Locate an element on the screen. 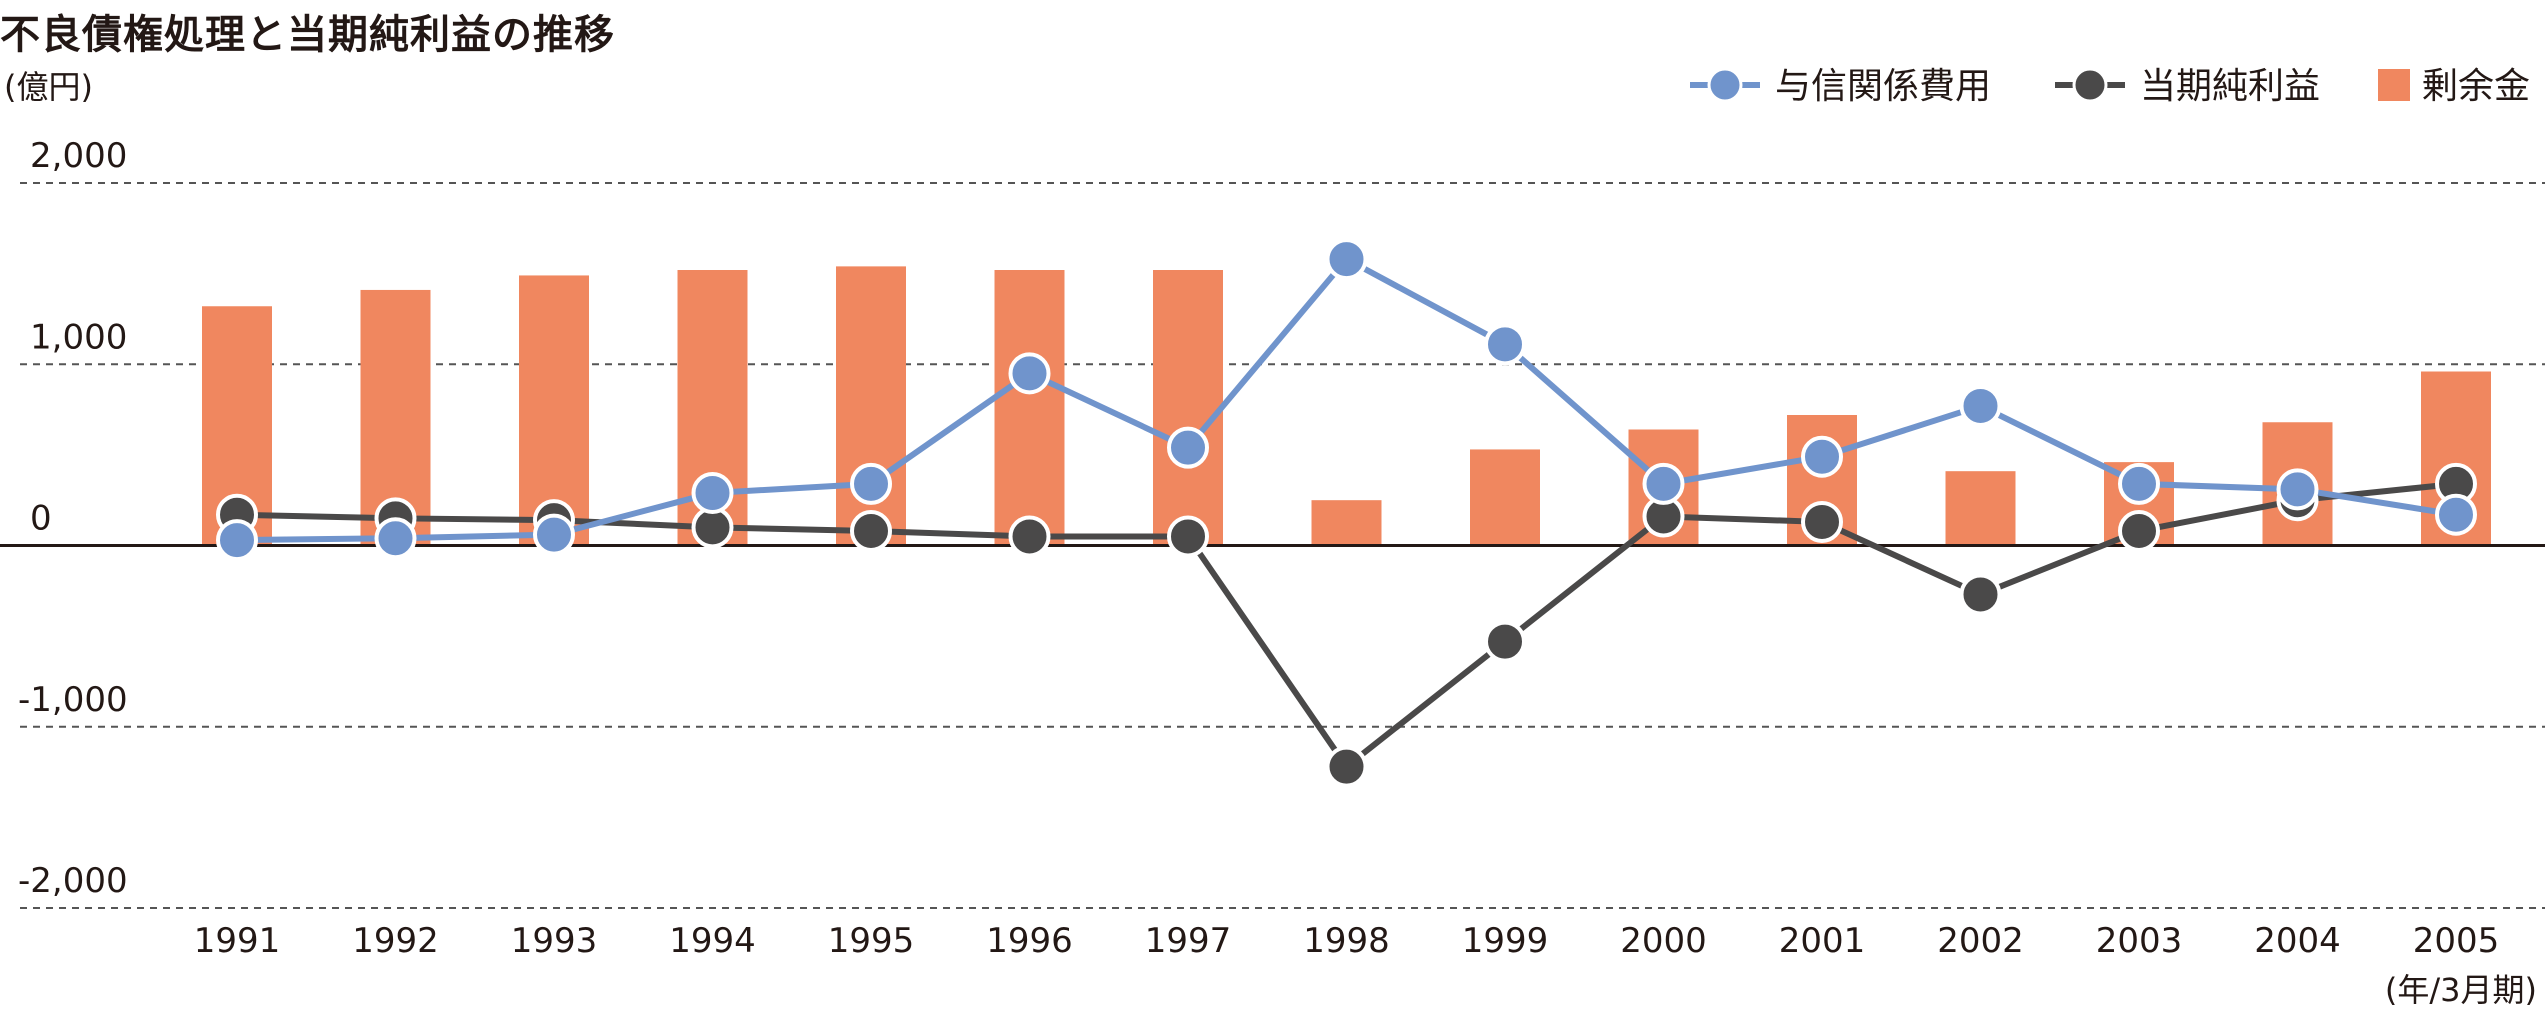  x-tick-label: 1993 is located at coordinates (554, 941).